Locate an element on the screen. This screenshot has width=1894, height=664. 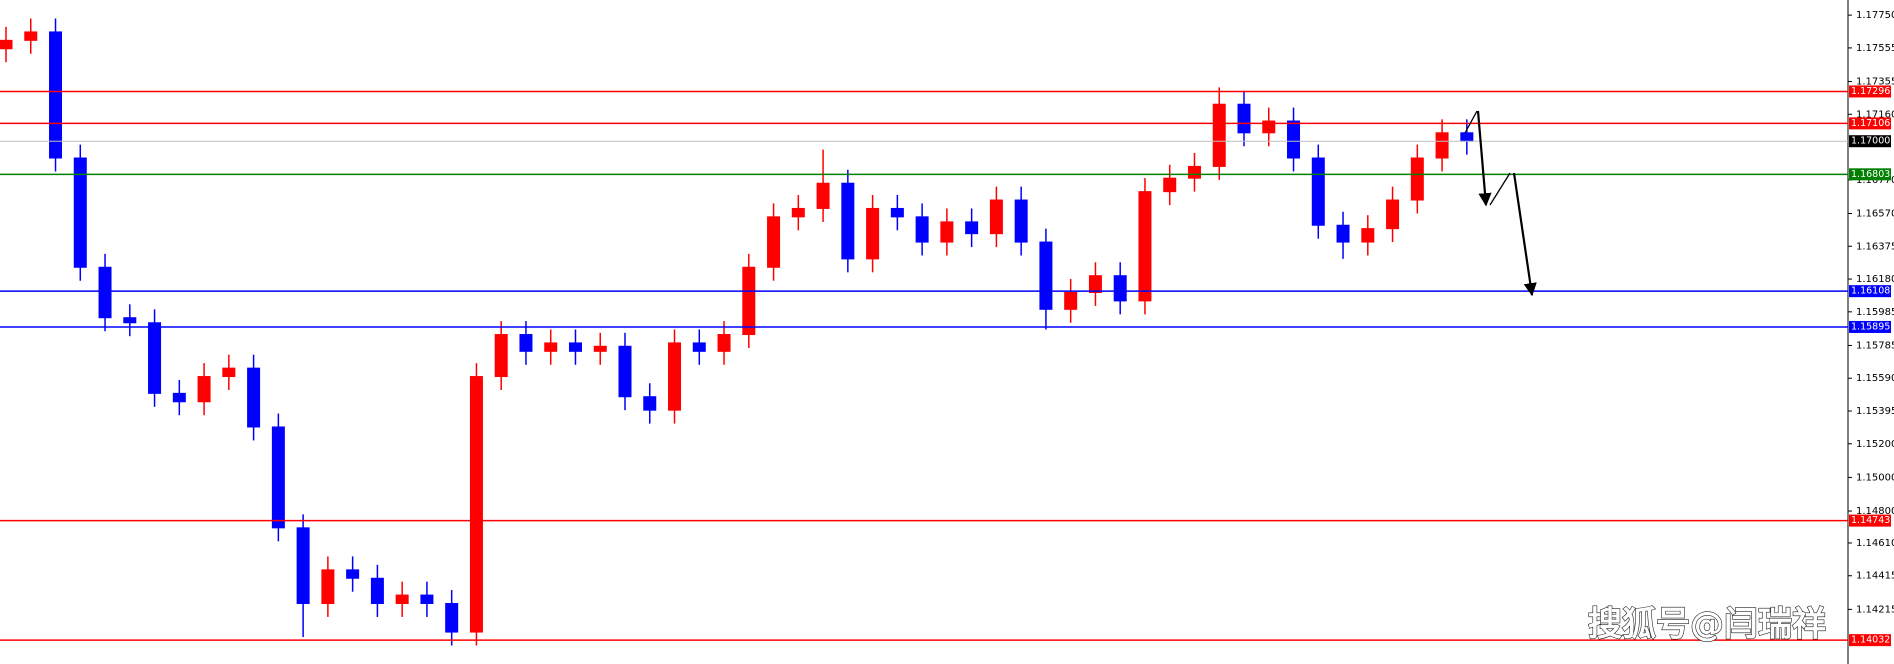
y-tick-label: 1.17555 is located at coordinates (1875, 48).